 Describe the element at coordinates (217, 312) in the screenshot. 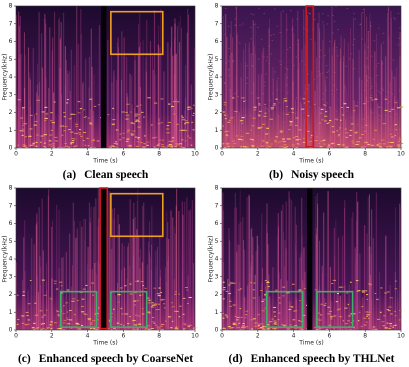

I see `y-tick-label: 1` at that location.